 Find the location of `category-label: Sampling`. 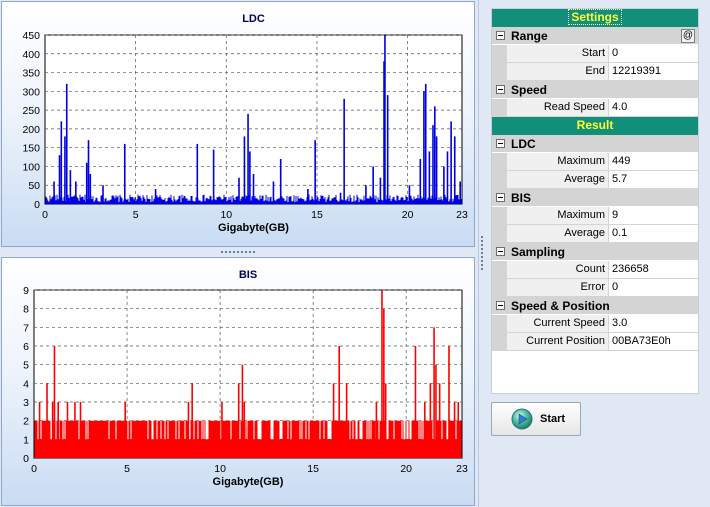

category-label: Sampling is located at coordinates (538, 252).